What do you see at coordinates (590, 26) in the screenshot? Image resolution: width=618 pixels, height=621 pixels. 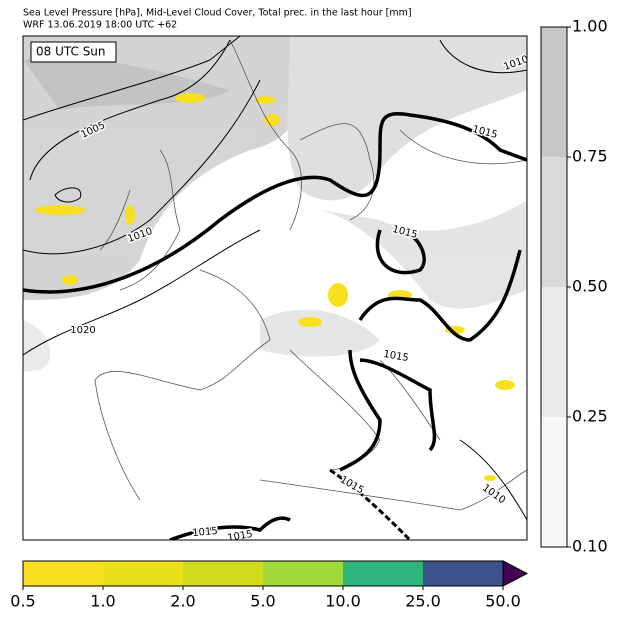 I see `colorbar-tick-label: 1.00` at bounding box center [590, 26].